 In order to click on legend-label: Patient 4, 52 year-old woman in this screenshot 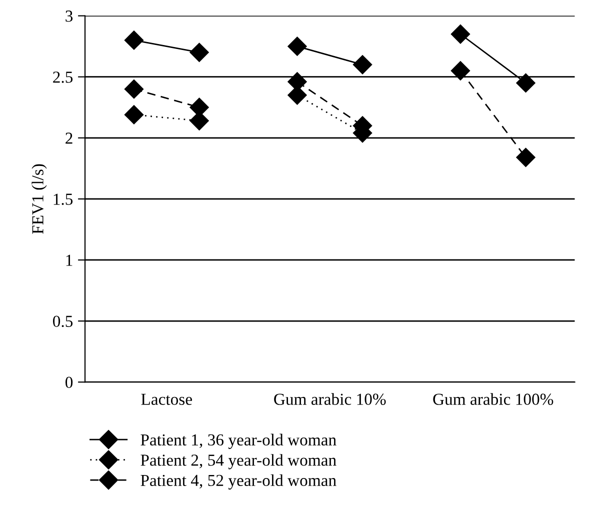, I will do `click(238, 482)`.